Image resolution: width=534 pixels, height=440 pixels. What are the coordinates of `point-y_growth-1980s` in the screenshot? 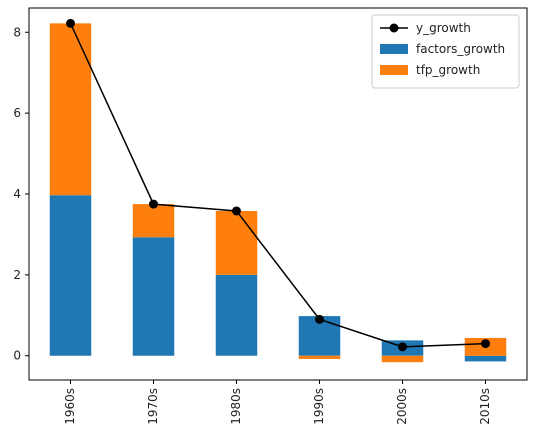 It's located at (236, 211).